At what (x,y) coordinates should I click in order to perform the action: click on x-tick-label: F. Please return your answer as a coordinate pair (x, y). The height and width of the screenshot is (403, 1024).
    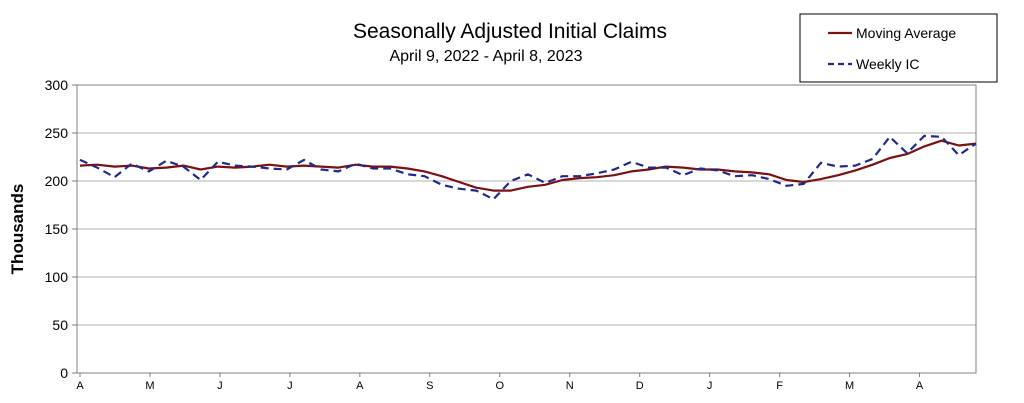
    Looking at the image, I should click on (779, 386).